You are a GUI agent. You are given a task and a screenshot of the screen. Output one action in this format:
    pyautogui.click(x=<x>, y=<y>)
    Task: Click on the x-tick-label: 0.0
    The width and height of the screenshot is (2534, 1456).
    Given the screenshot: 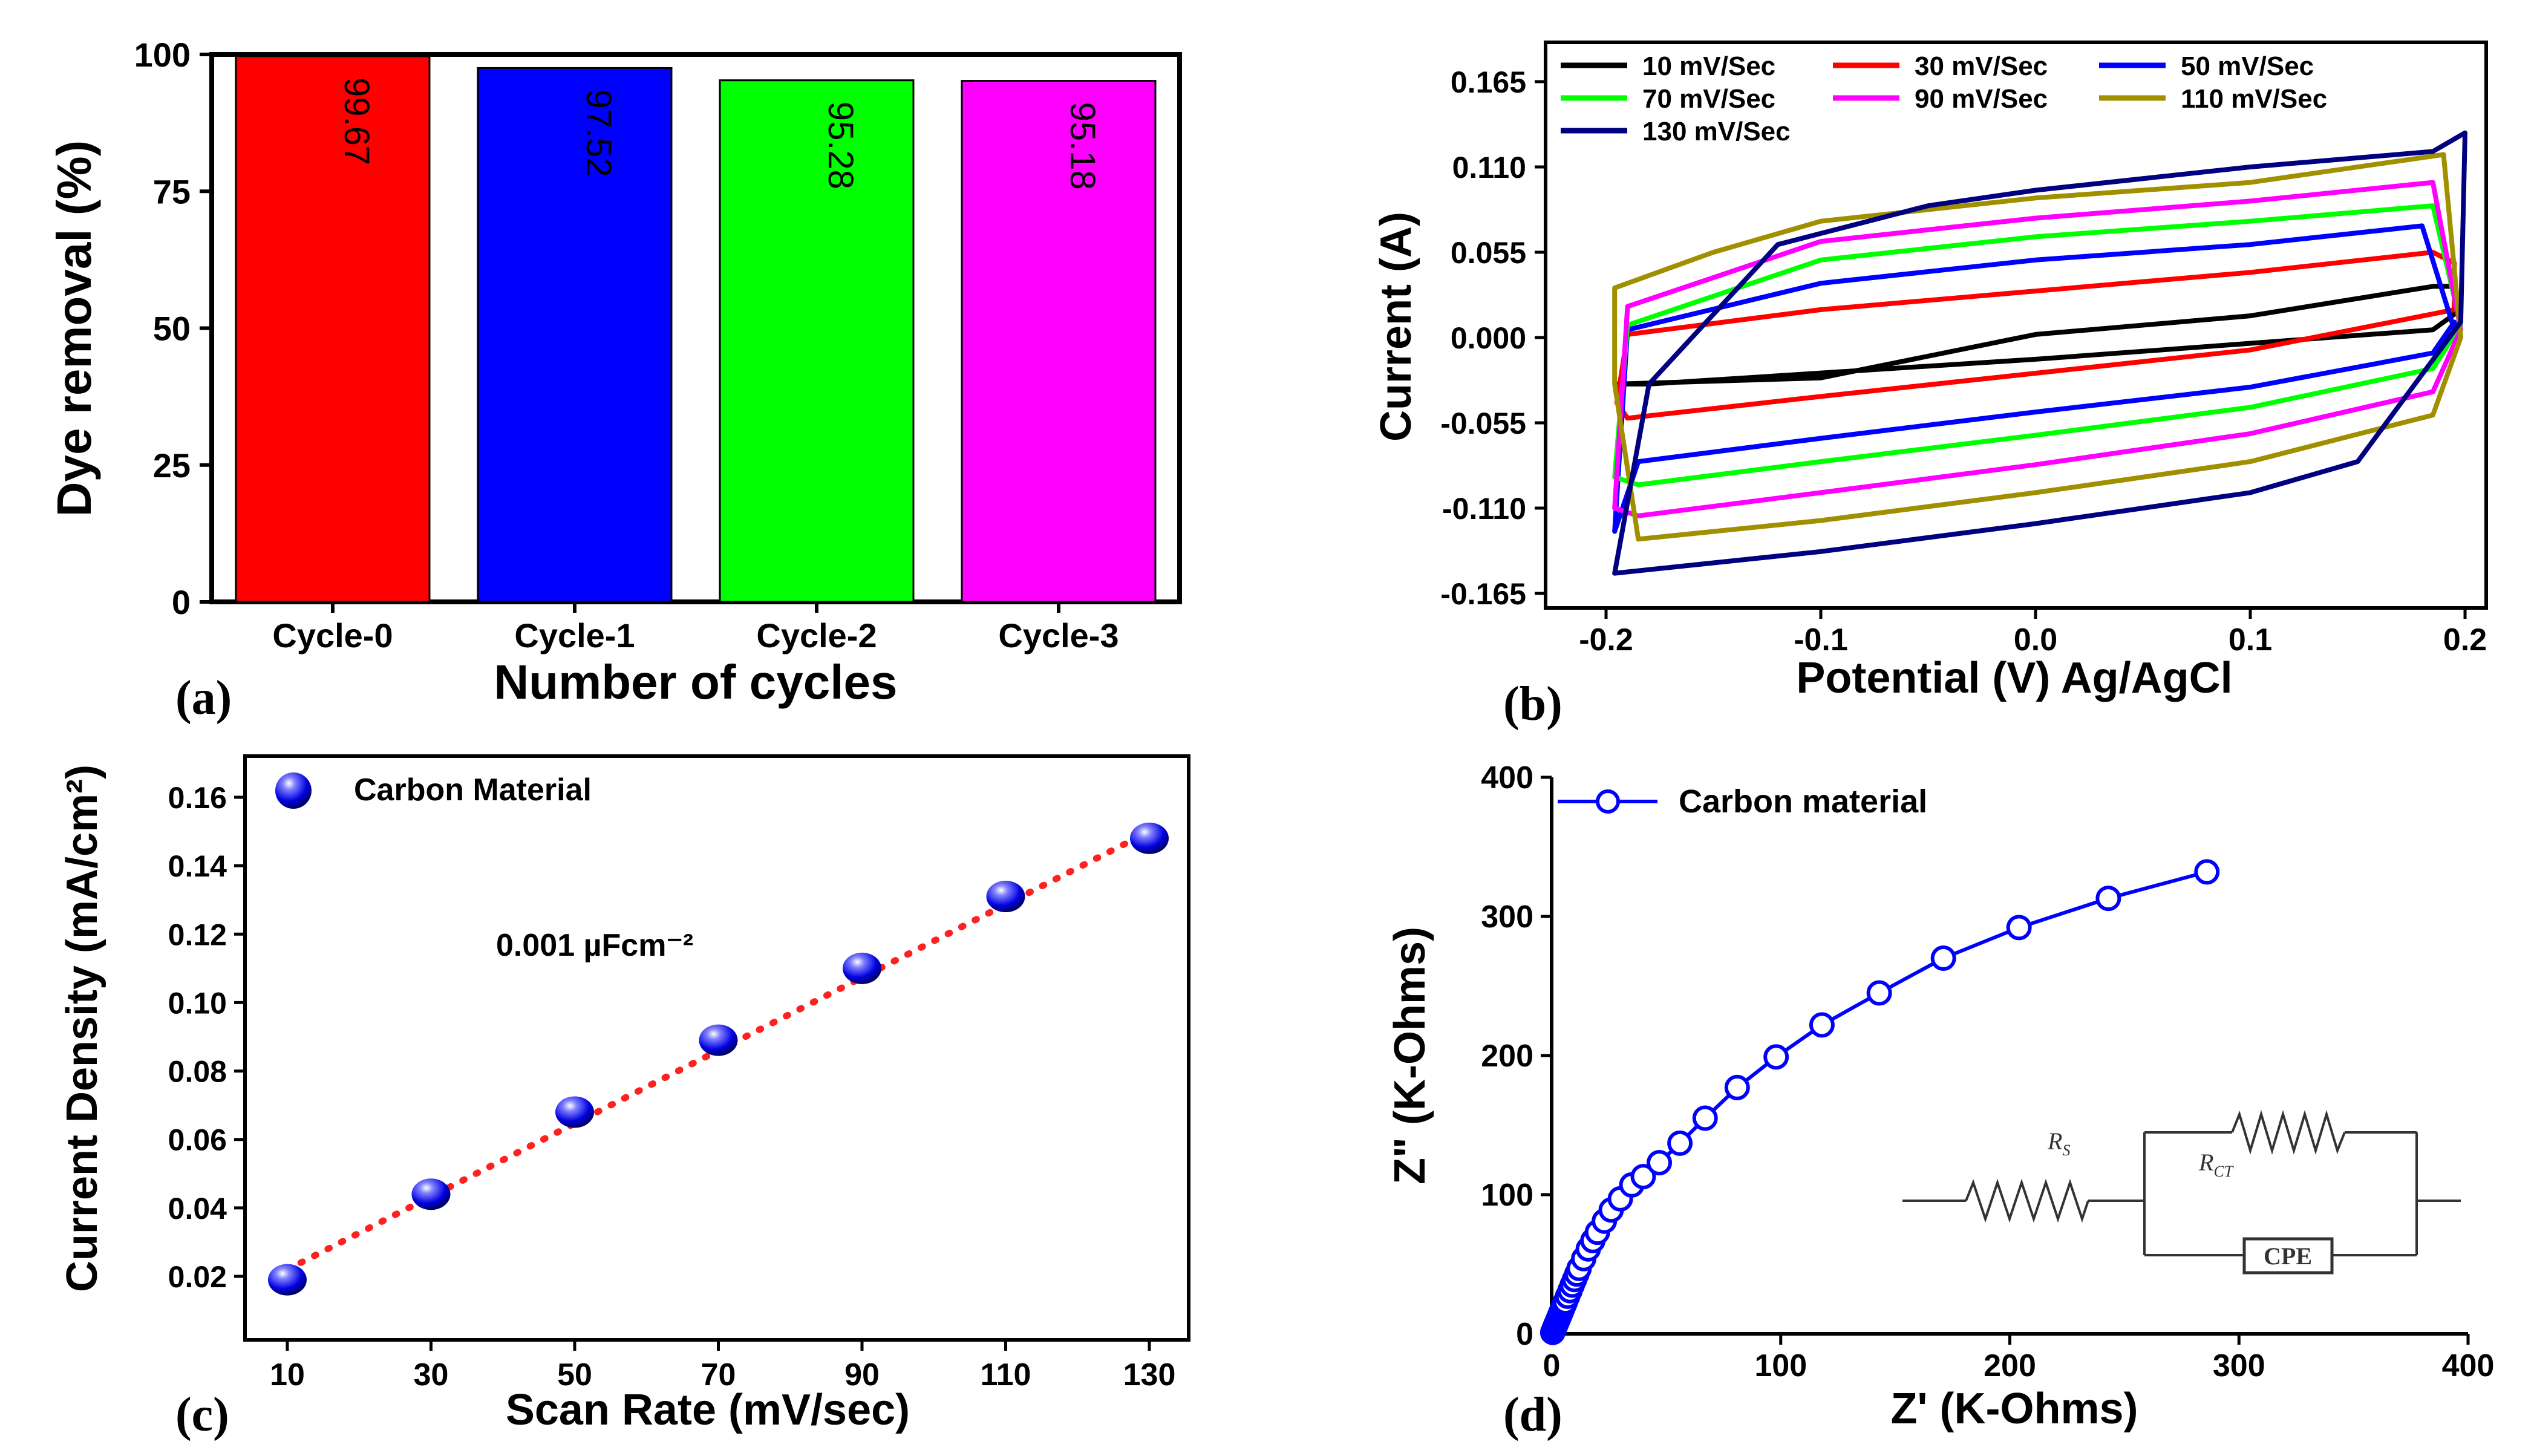 What is the action you would take?
    pyautogui.click(x=2035, y=640)
    